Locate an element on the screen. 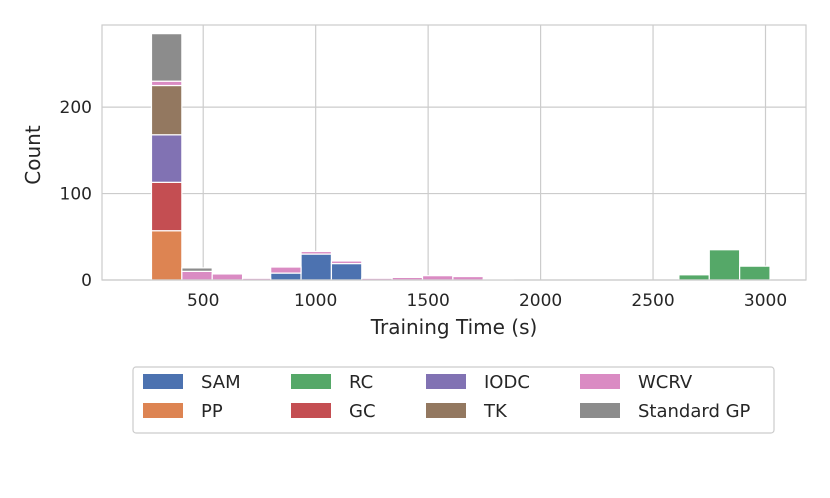  y-axis-label: Count is located at coordinates (33, 155).